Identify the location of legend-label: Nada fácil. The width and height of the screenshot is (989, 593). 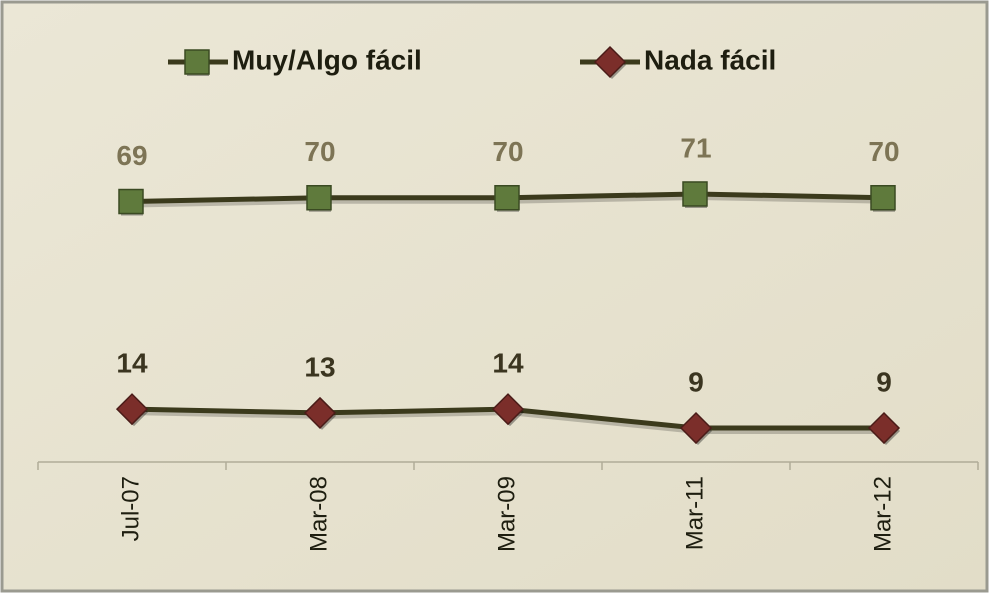
(710, 59).